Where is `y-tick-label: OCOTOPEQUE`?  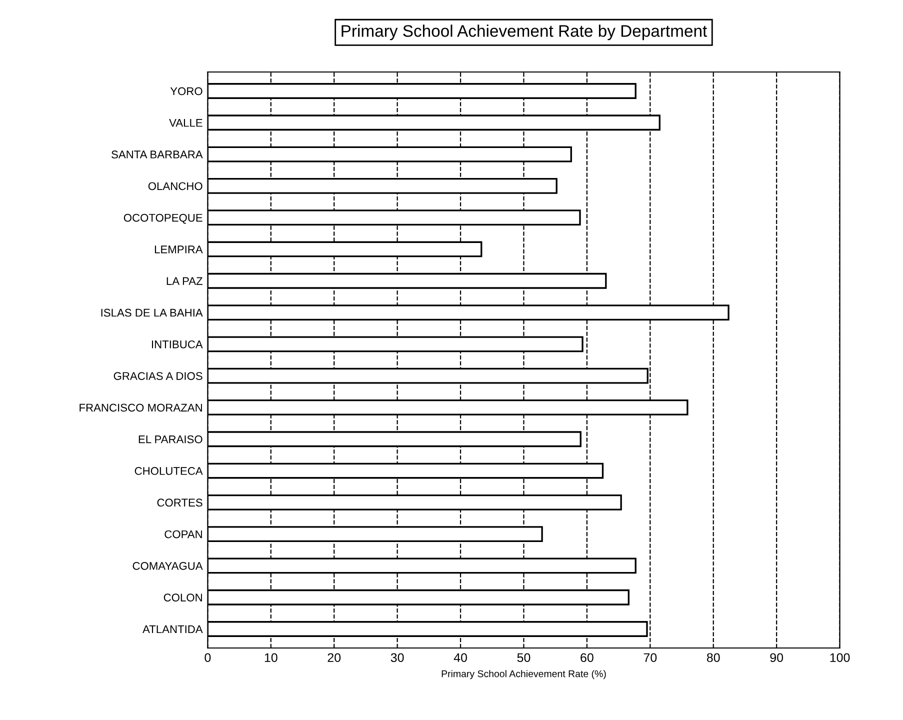
y-tick-label: OCOTOPEQUE is located at coordinates (163, 219).